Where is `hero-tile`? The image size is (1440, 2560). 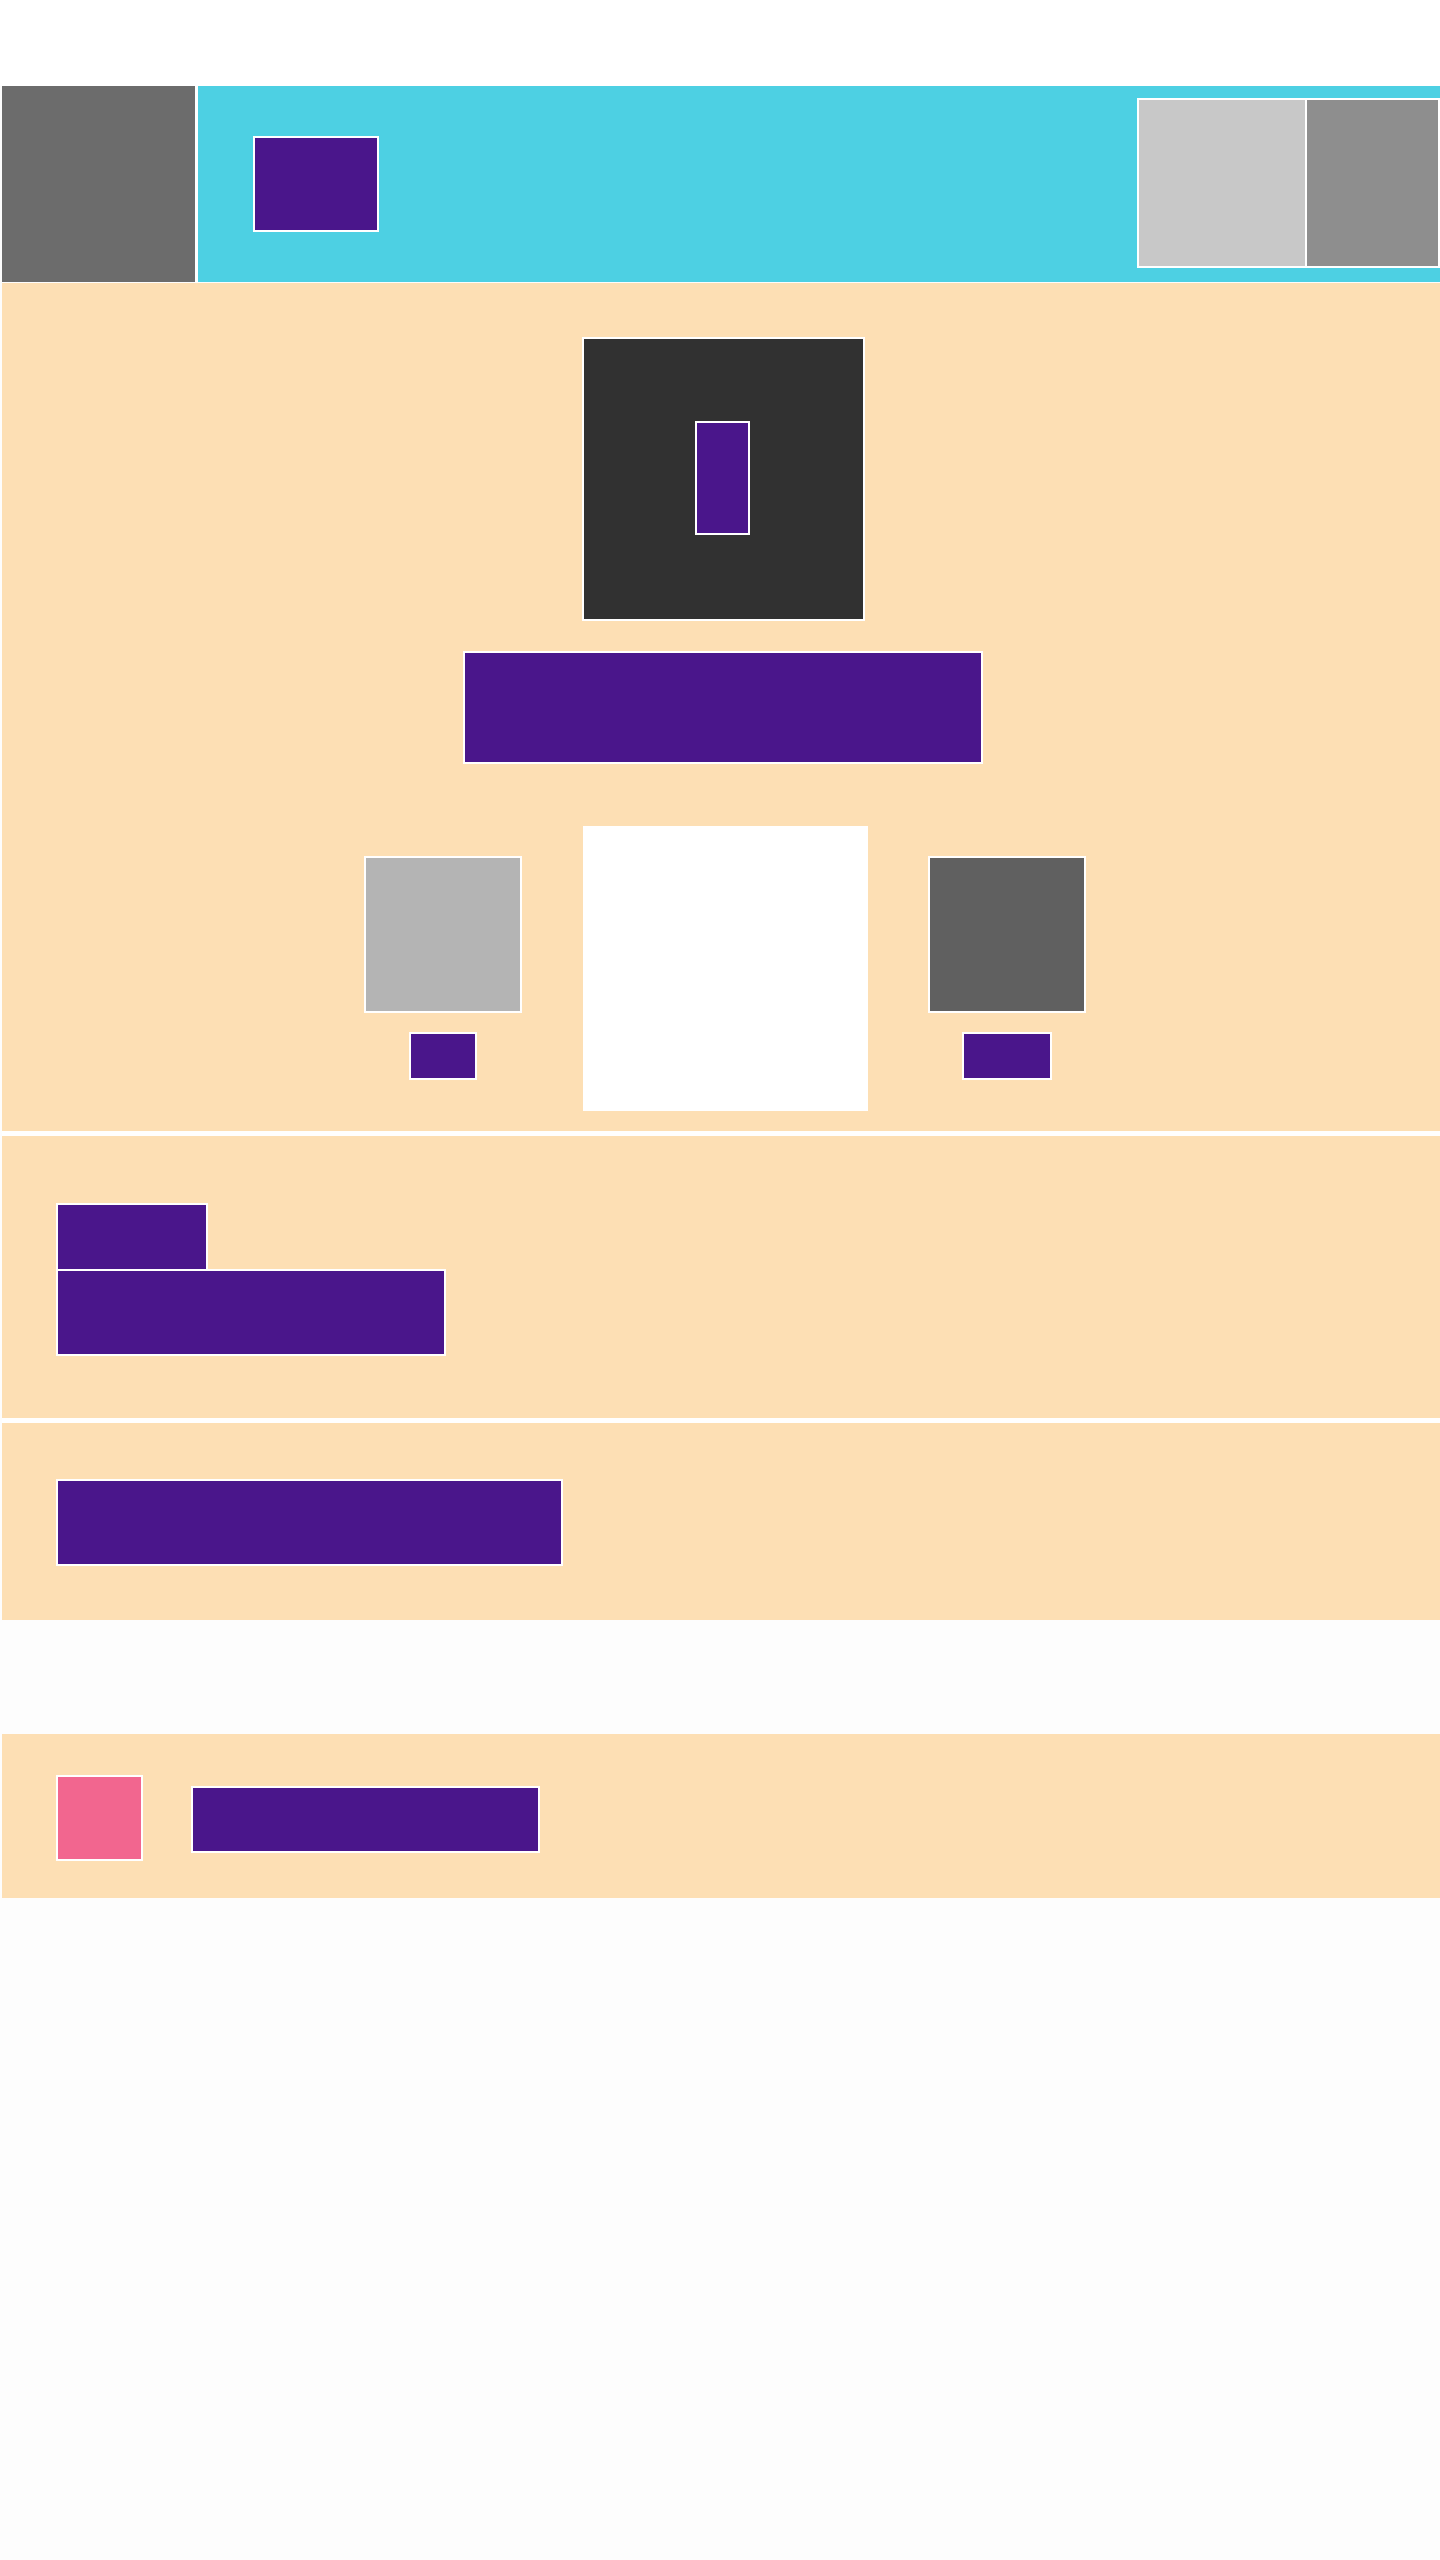 hero-tile is located at coordinates (723, 479).